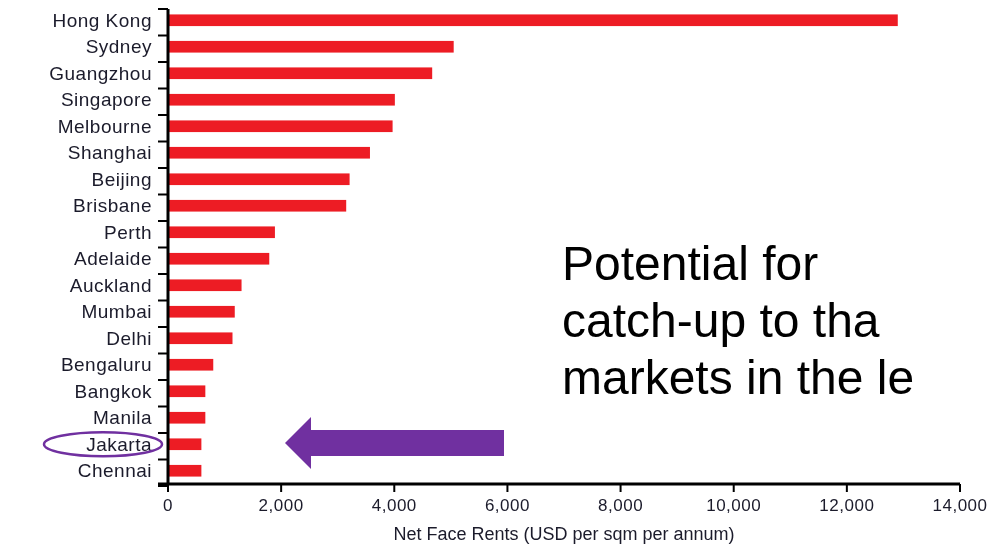  What do you see at coordinates (847, 505) in the screenshot?
I see `x-tick-label: 12,000` at bounding box center [847, 505].